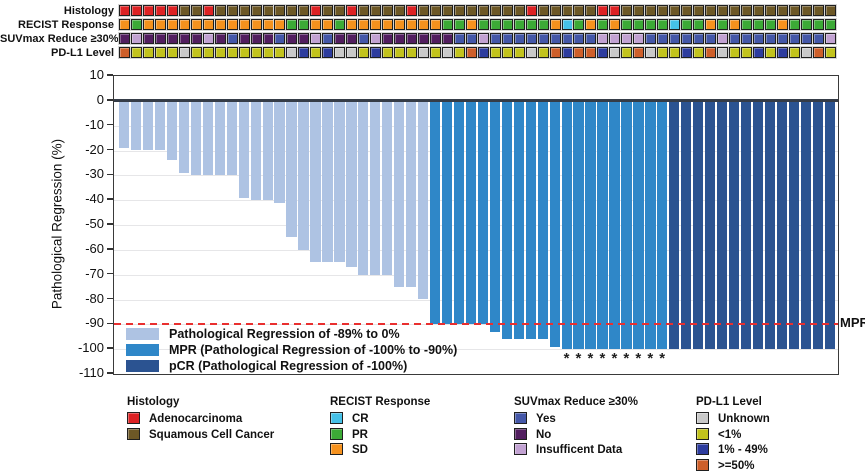  What do you see at coordinates (59, 39) in the screenshot?
I see `track-label-3: SUVmax Reduce ≥30%` at bounding box center [59, 39].